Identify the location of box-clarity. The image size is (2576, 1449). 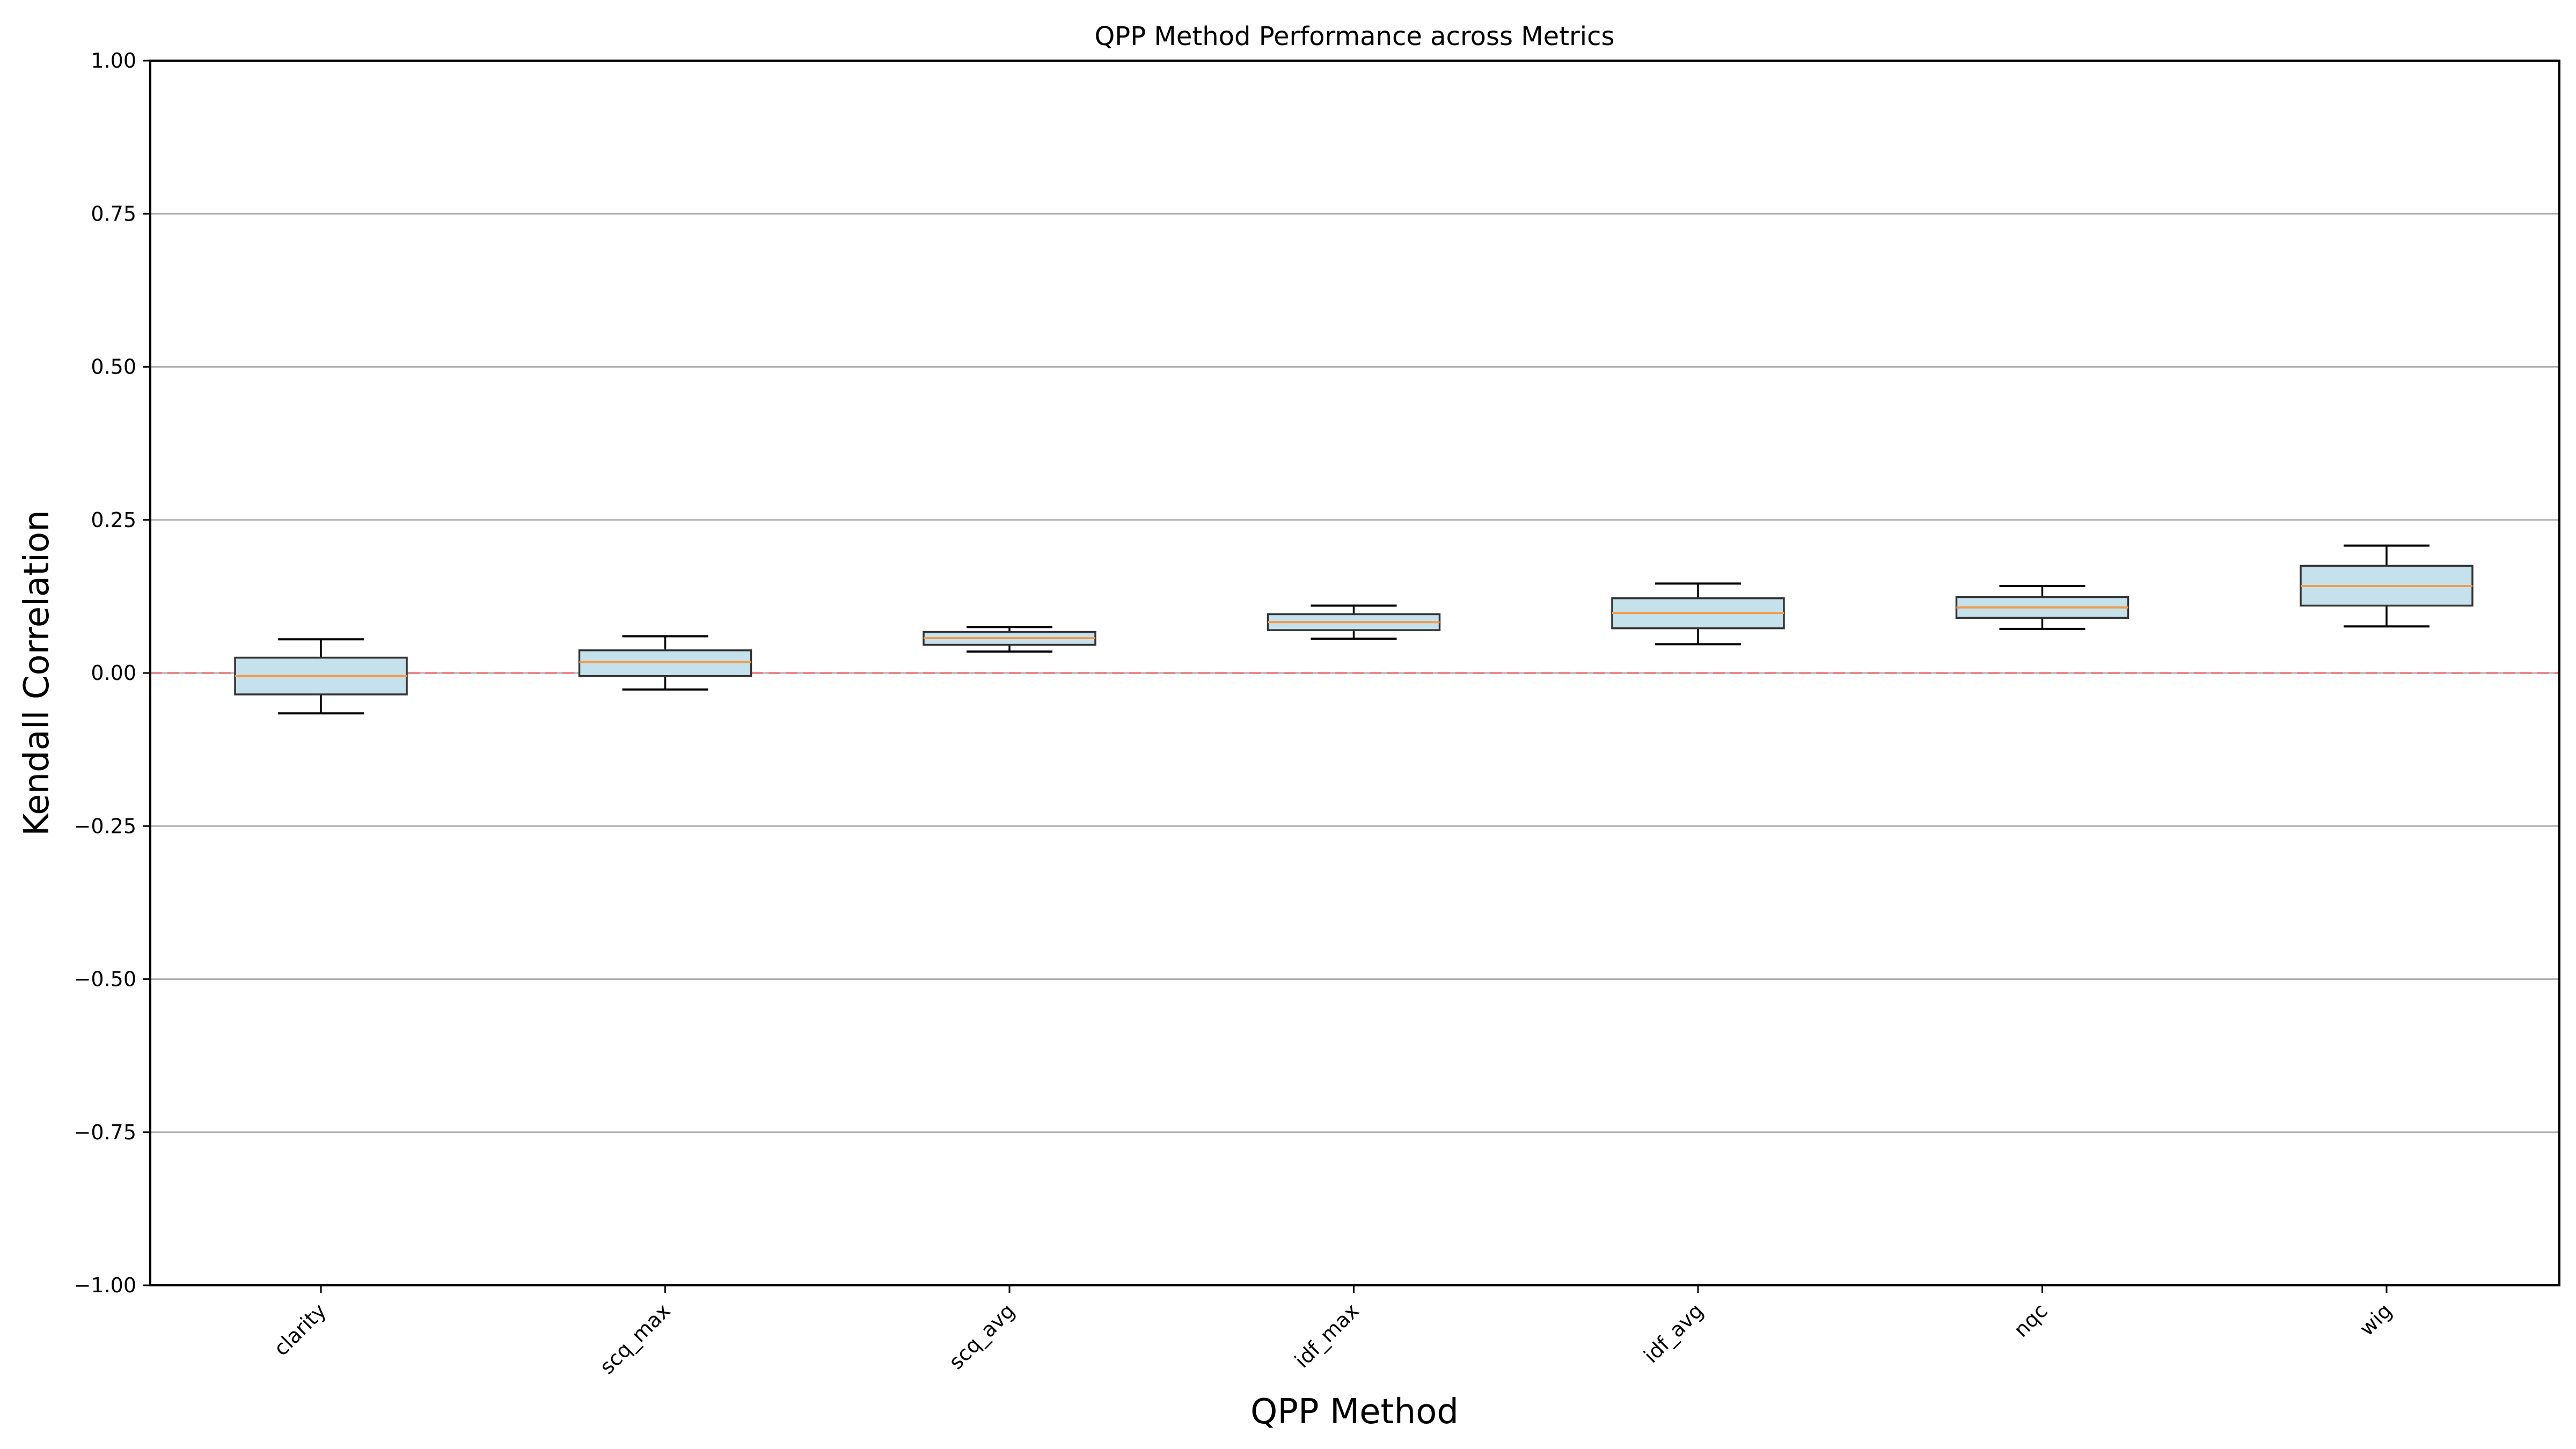
(321, 676).